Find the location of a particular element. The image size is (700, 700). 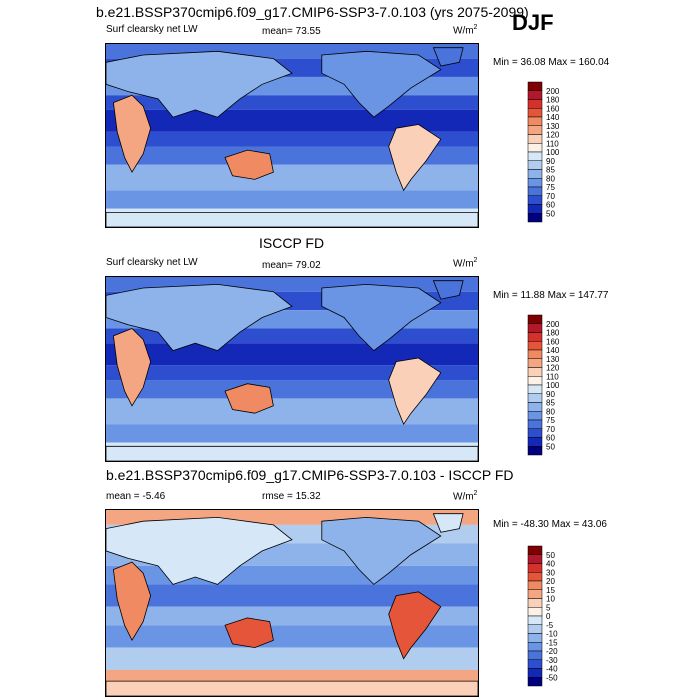

panel-2-map is located at coordinates (292, 369).